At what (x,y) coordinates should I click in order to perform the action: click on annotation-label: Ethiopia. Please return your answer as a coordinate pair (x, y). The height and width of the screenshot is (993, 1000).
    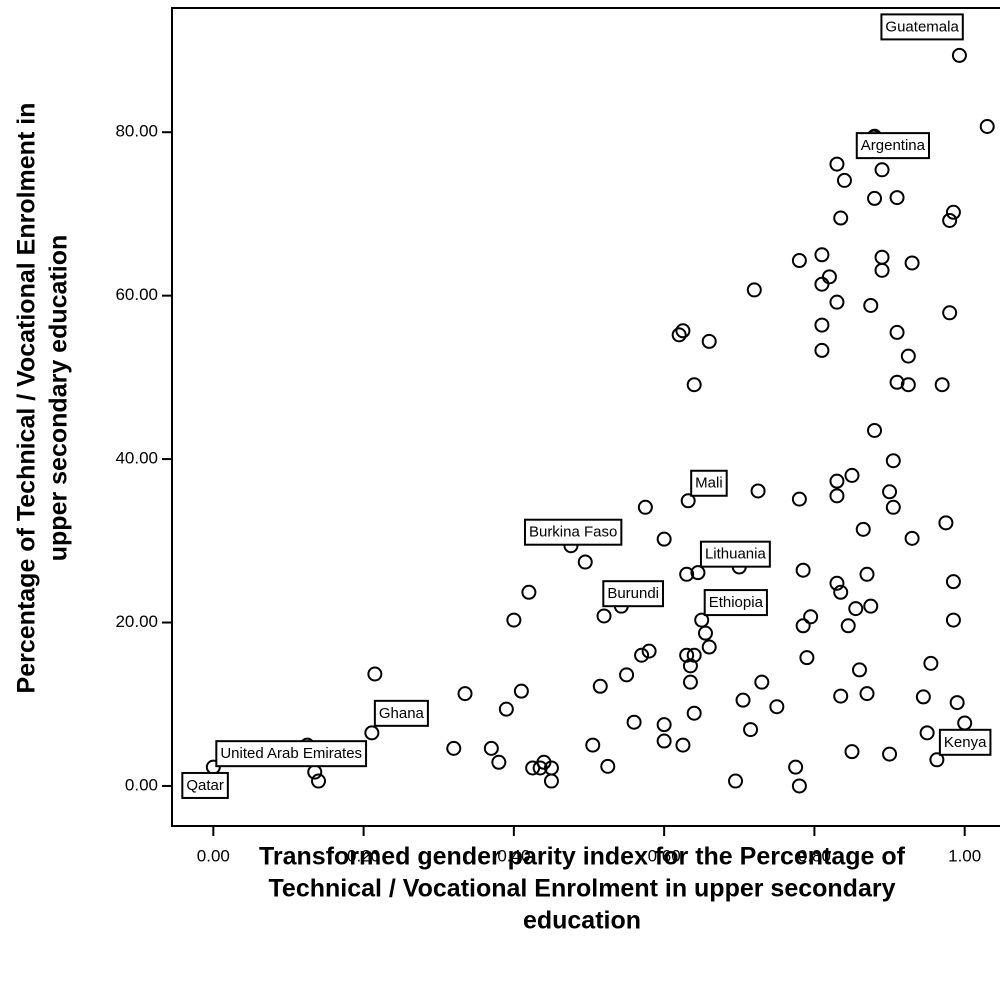
    Looking at the image, I should click on (736, 602).